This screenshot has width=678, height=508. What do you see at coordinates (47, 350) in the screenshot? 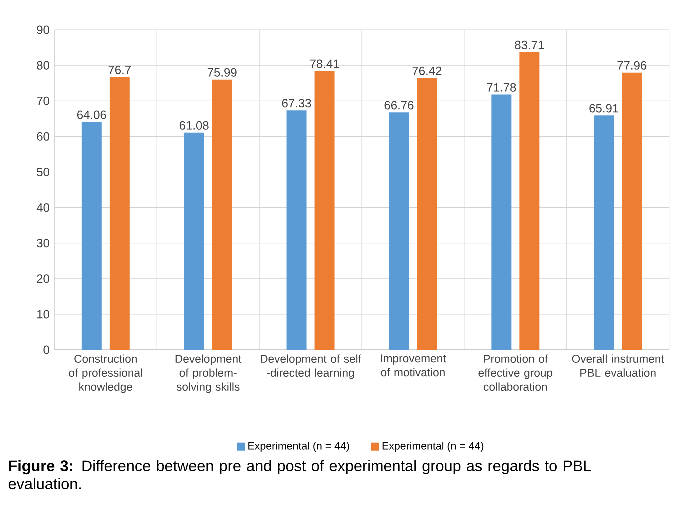
I see `y-tick-label: 0` at bounding box center [47, 350].